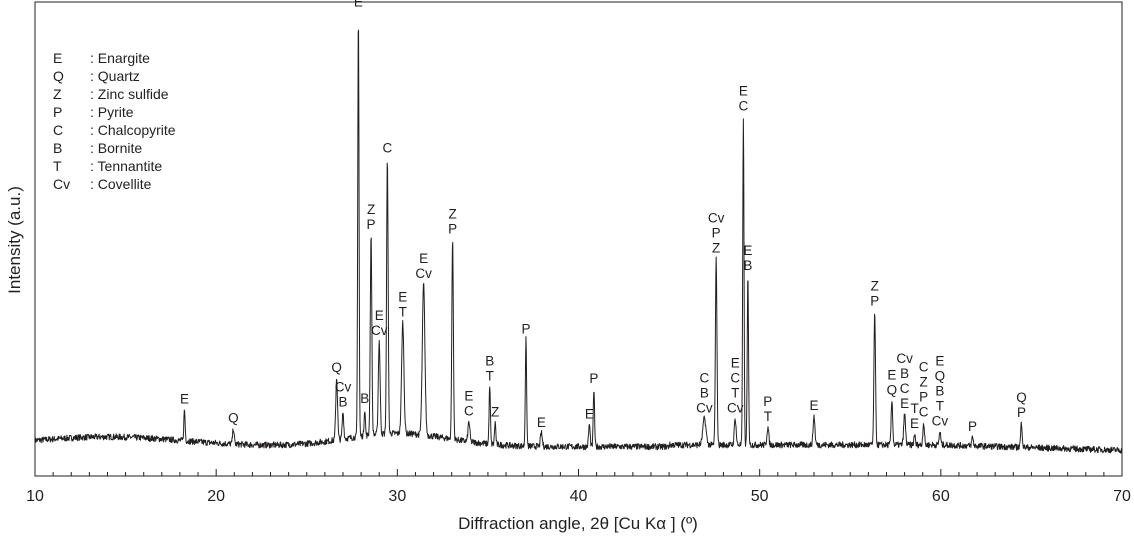 The height and width of the screenshot is (536, 1134). I want to click on x-tick-label: 70, so click(1122, 496).